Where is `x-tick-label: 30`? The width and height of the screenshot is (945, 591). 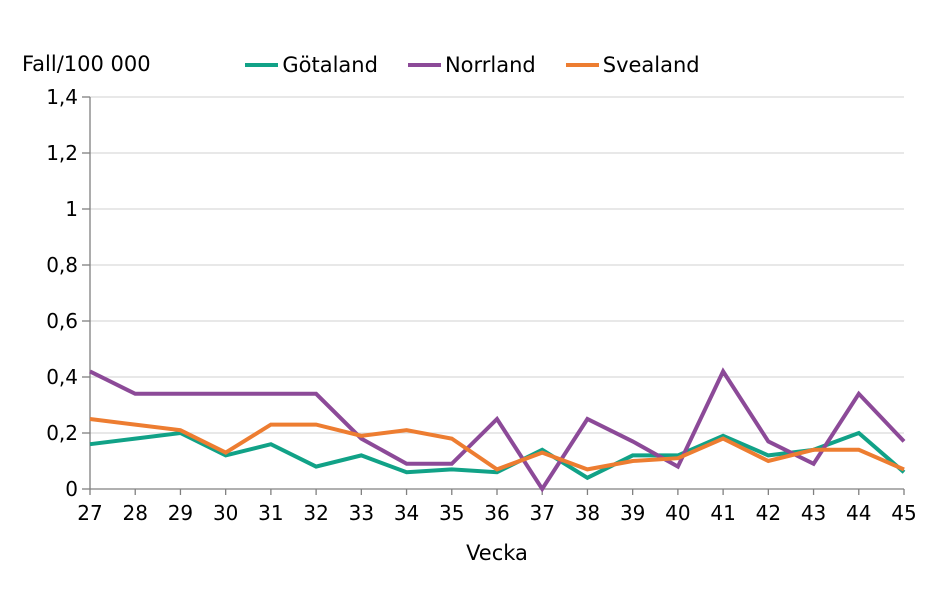 x-tick-label: 30 is located at coordinates (225, 513).